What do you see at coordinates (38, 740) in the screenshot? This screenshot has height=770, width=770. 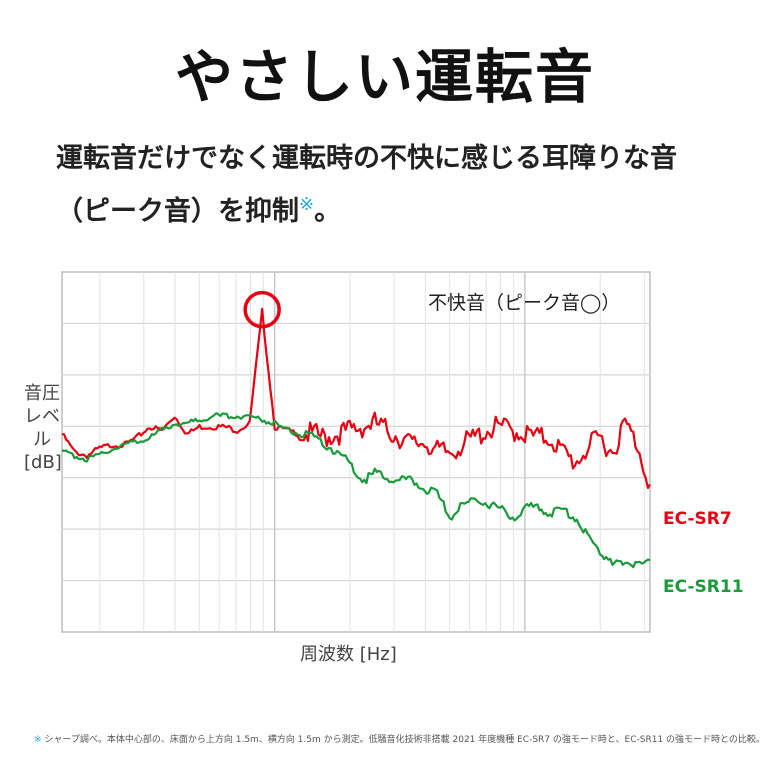 I see `footnote-mark: ※` at bounding box center [38, 740].